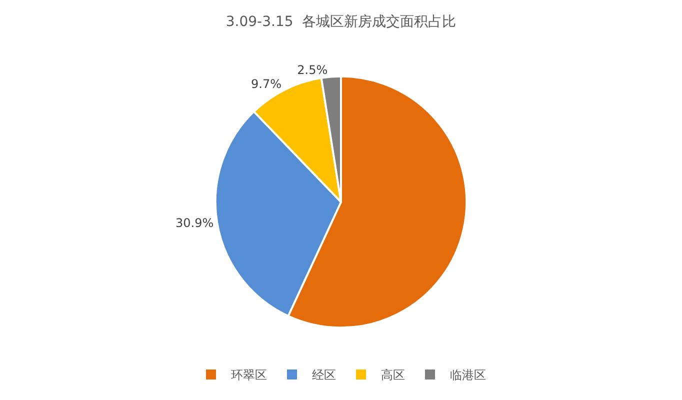  Describe the element at coordinates (312, 69) in the screenshot. I see `data-label: 2.5%` at that location.